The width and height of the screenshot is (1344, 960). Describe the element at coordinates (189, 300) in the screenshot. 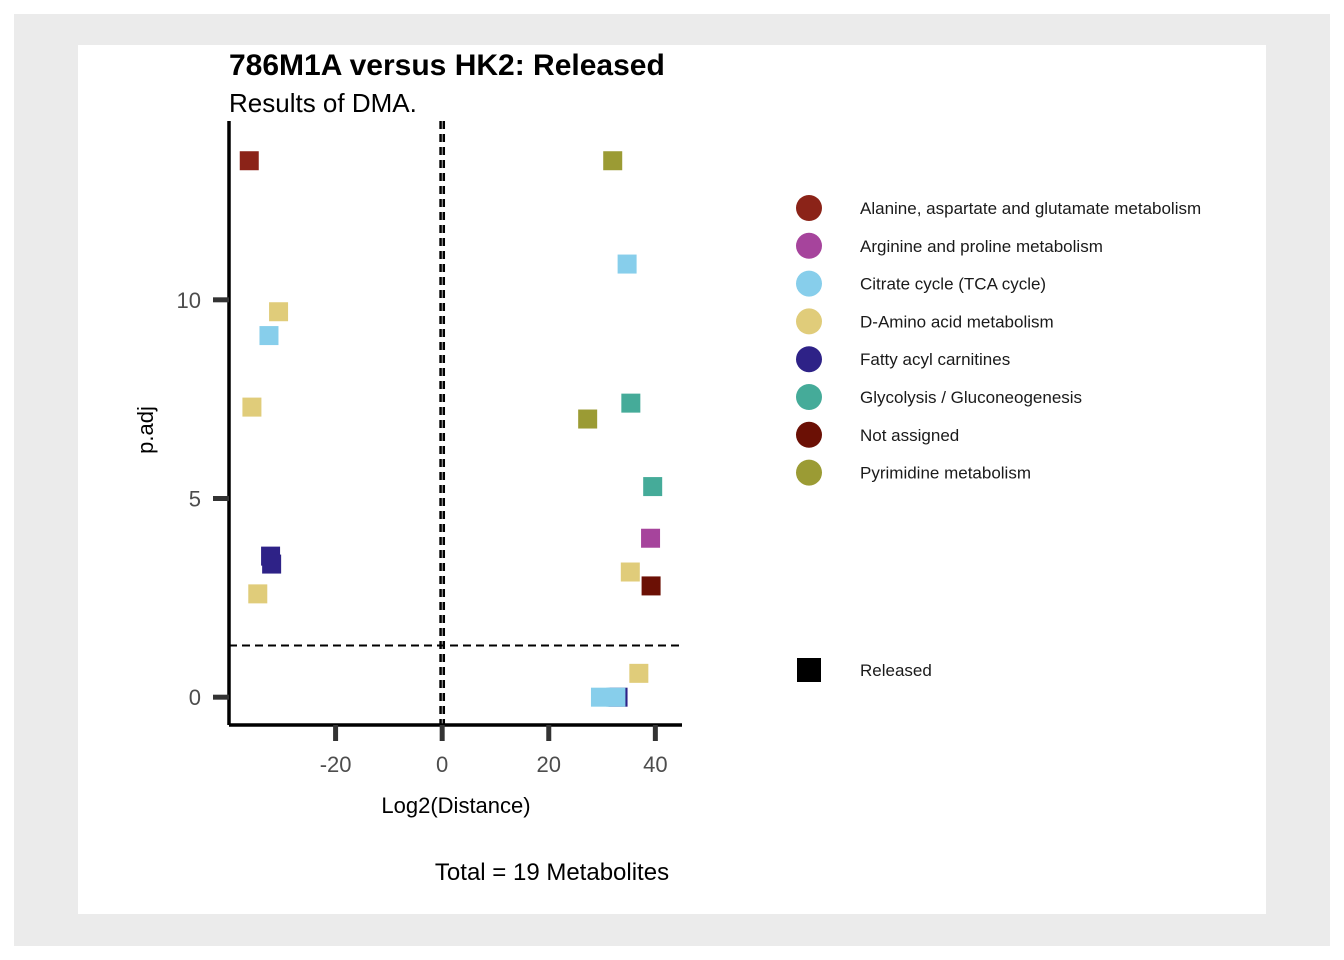

I see `y-tick-label: 10` at that location.